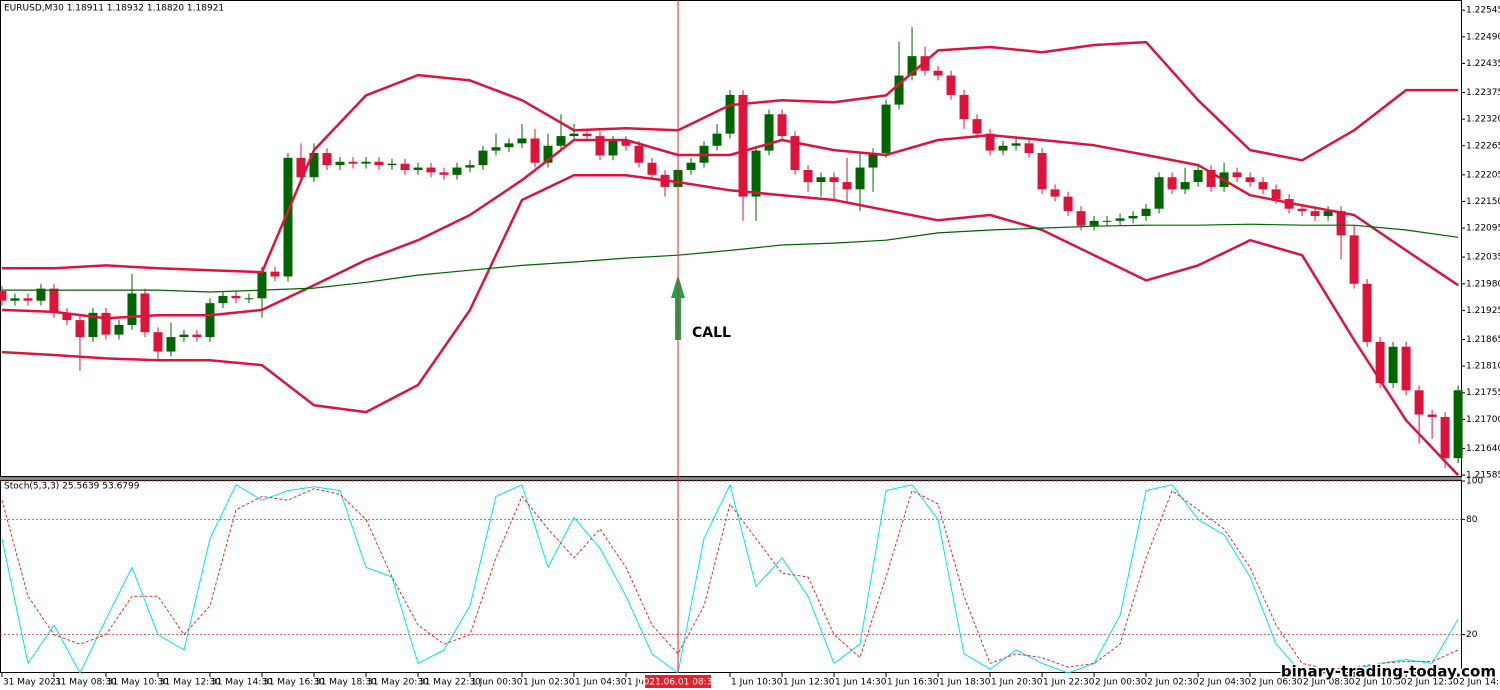  I want to click on x-tick-label: 31 May 2021, so click(32, 683).